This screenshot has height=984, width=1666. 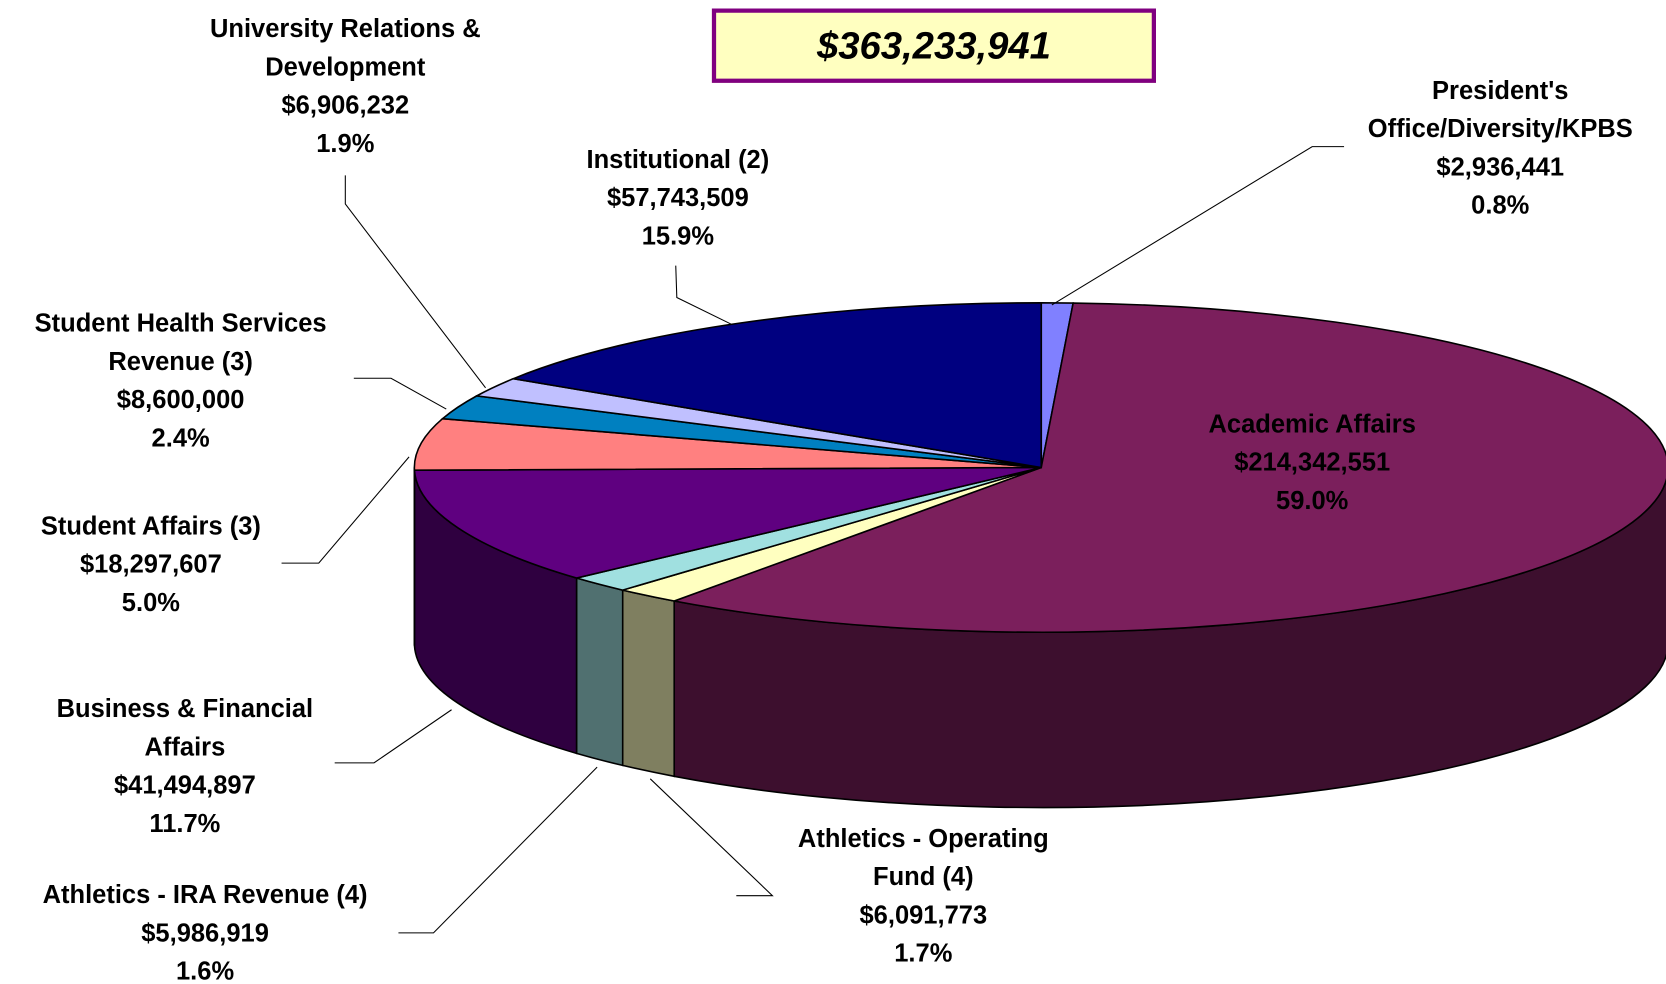 I want to click on label-value: $214,342,551, so click(x=1312, y=463).